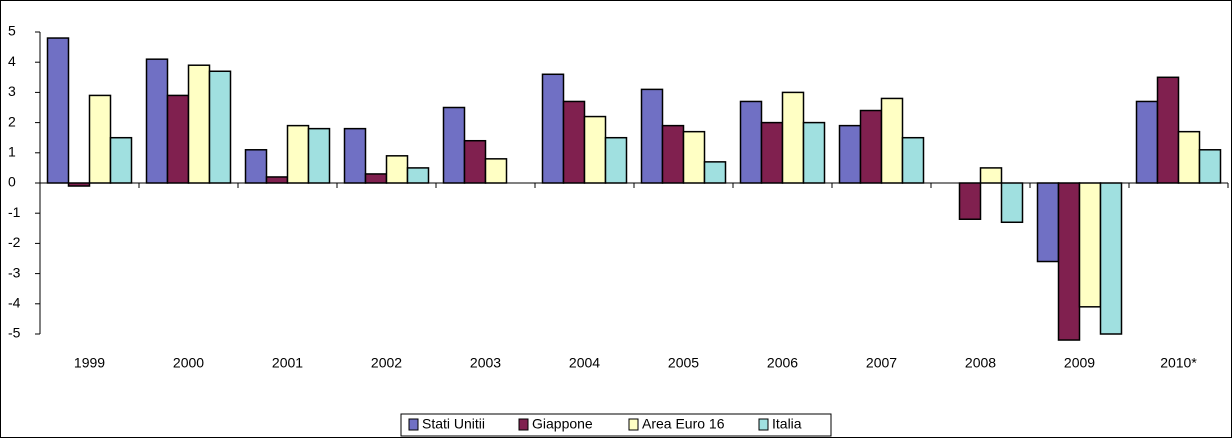 The image size is (1232, 438). I want to click on y-tick-label: 2, so click(12, 121).